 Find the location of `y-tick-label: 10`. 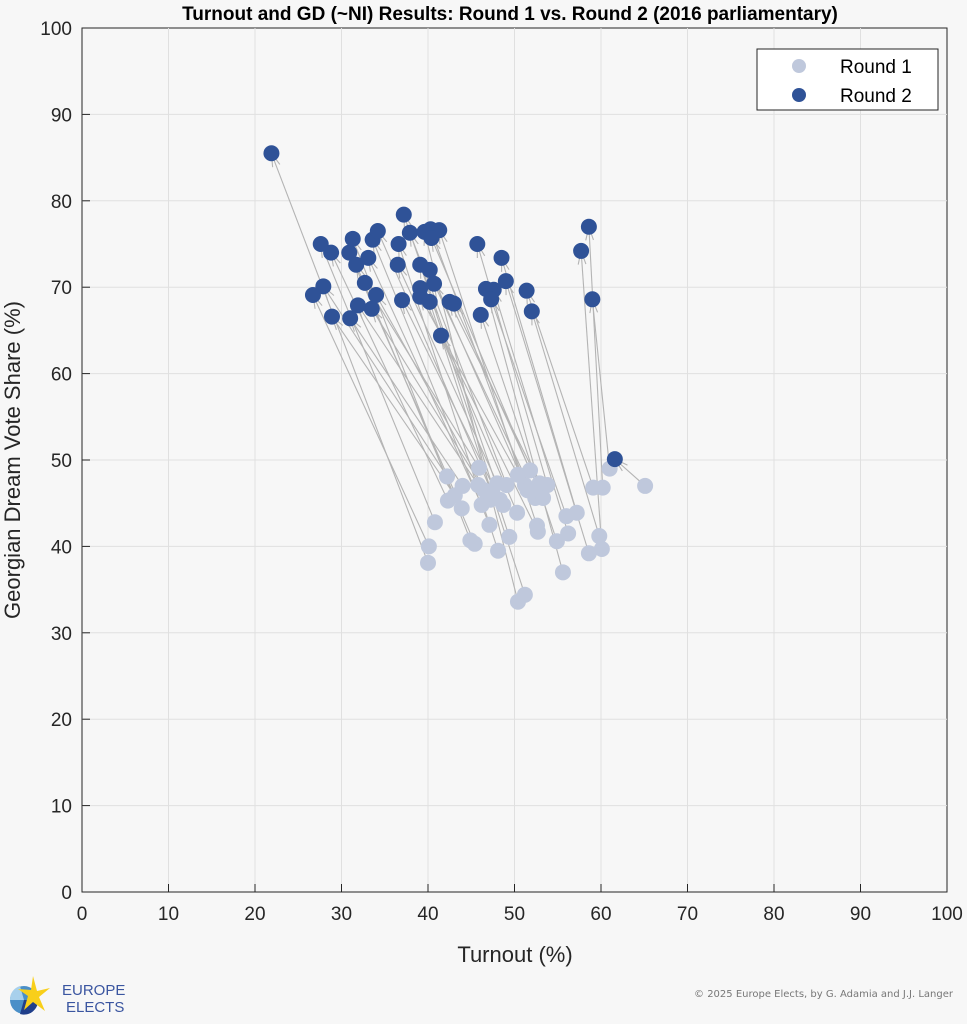

y-tick-label: 10 is located at coordinates (61, 807).